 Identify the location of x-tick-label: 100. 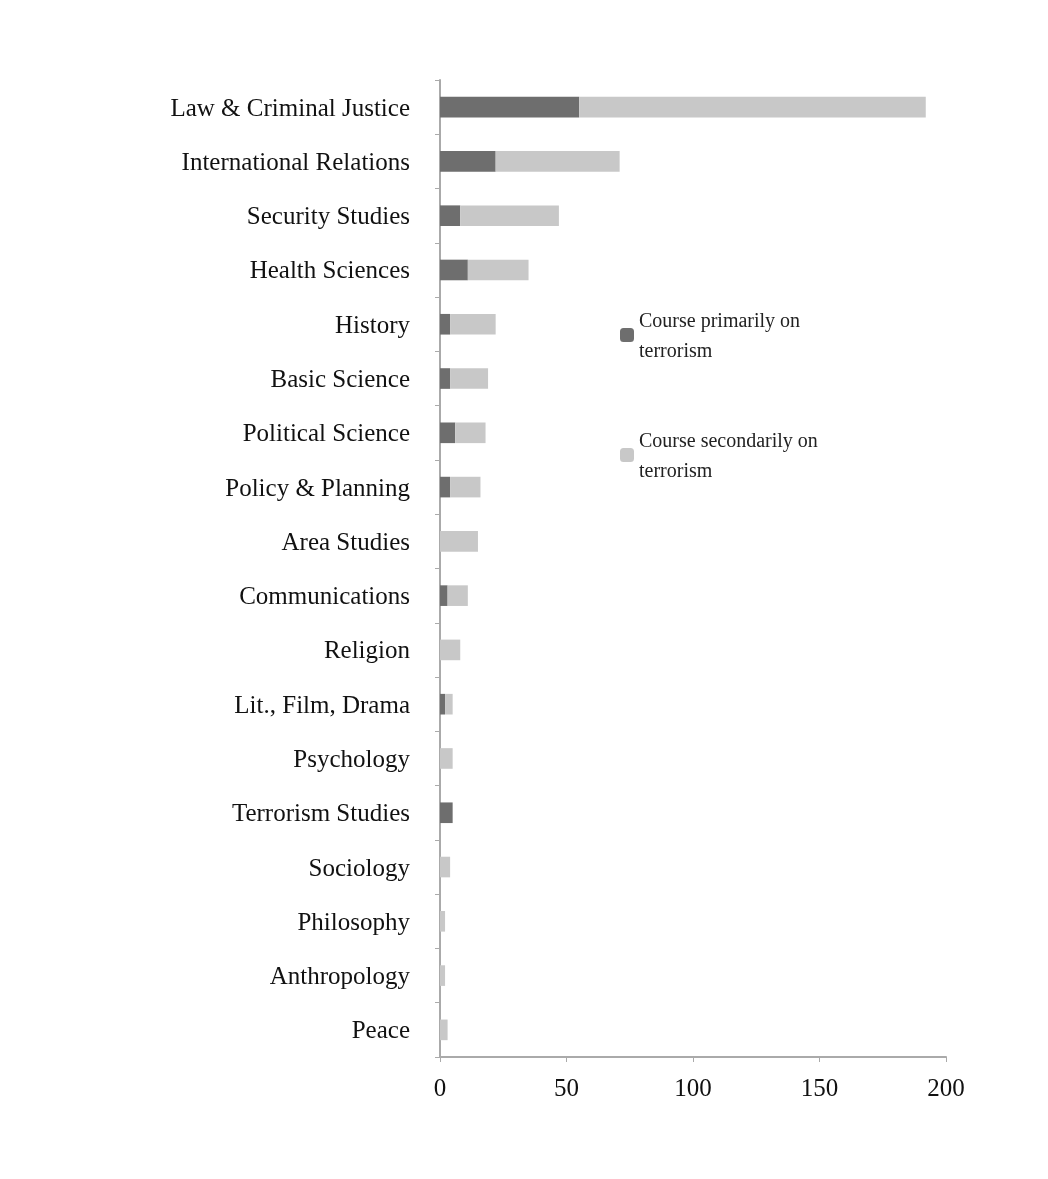
(693, 1087).